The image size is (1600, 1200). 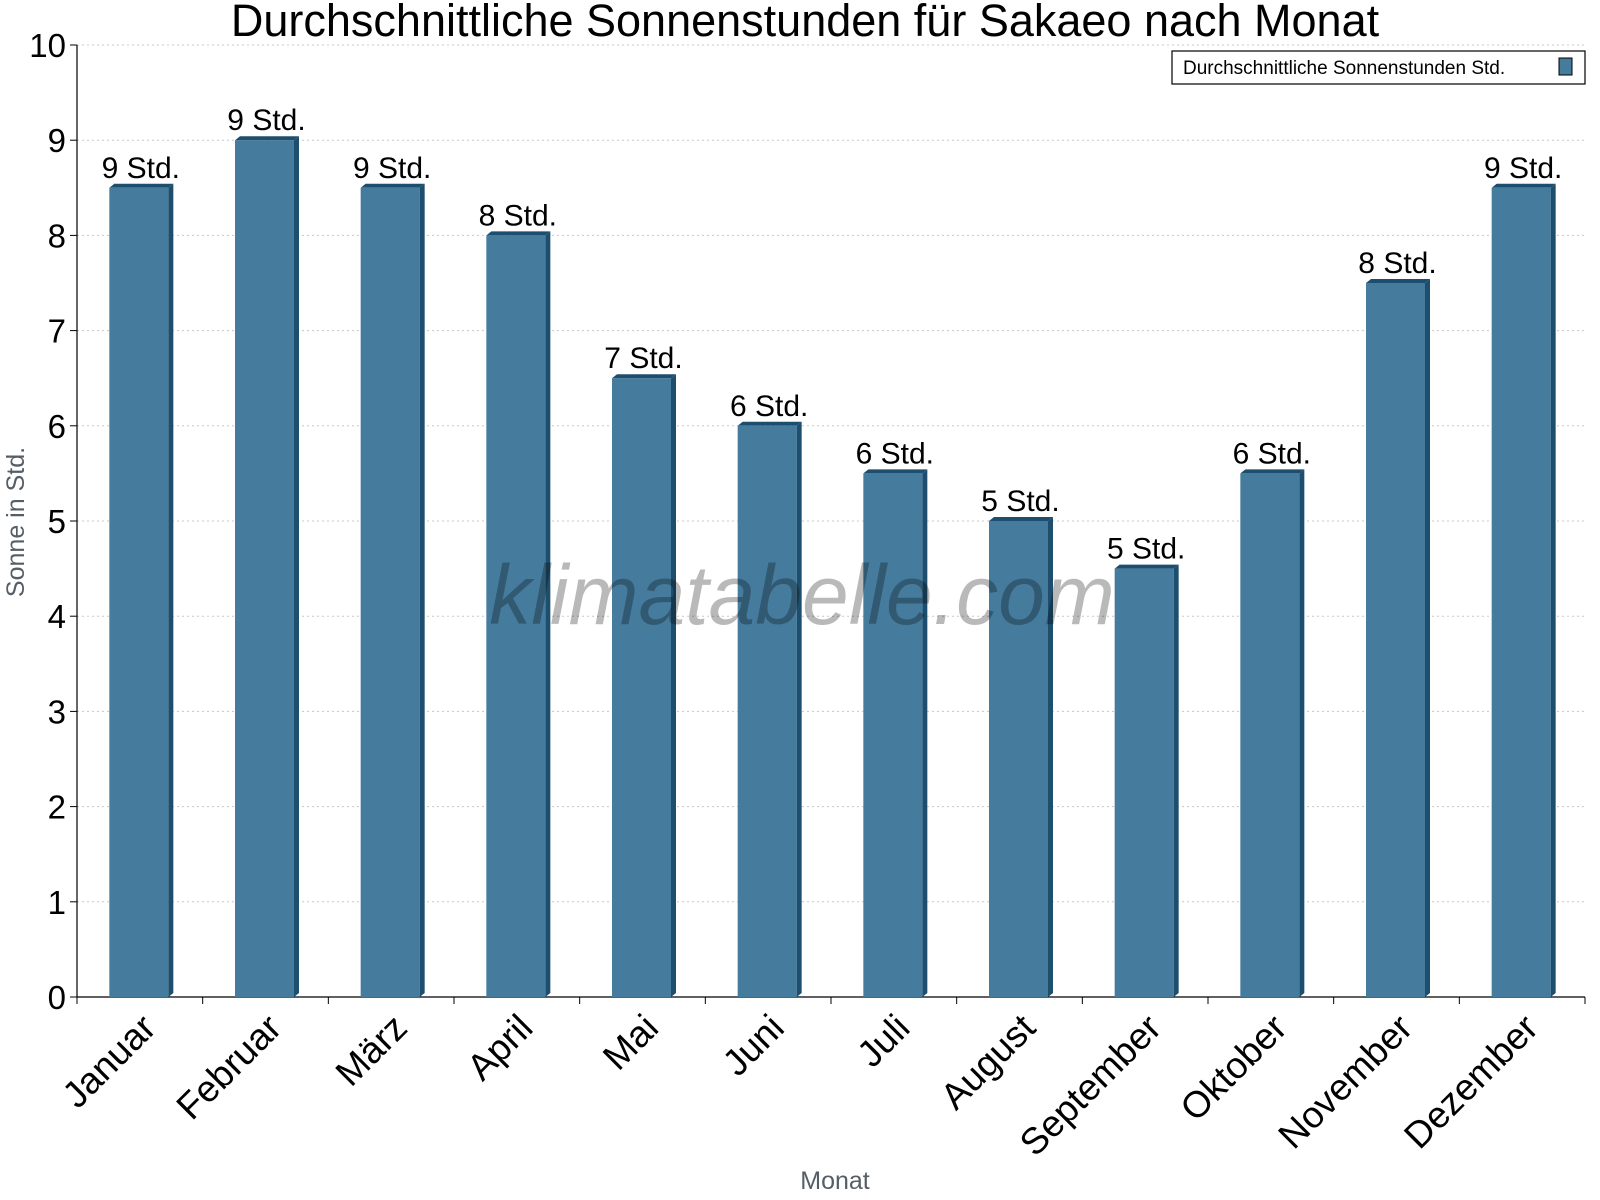 What do you see at coordinates (57, 235) in the screenshot?
I see `y-tick-label: 8` at bounding box center [57, 235].